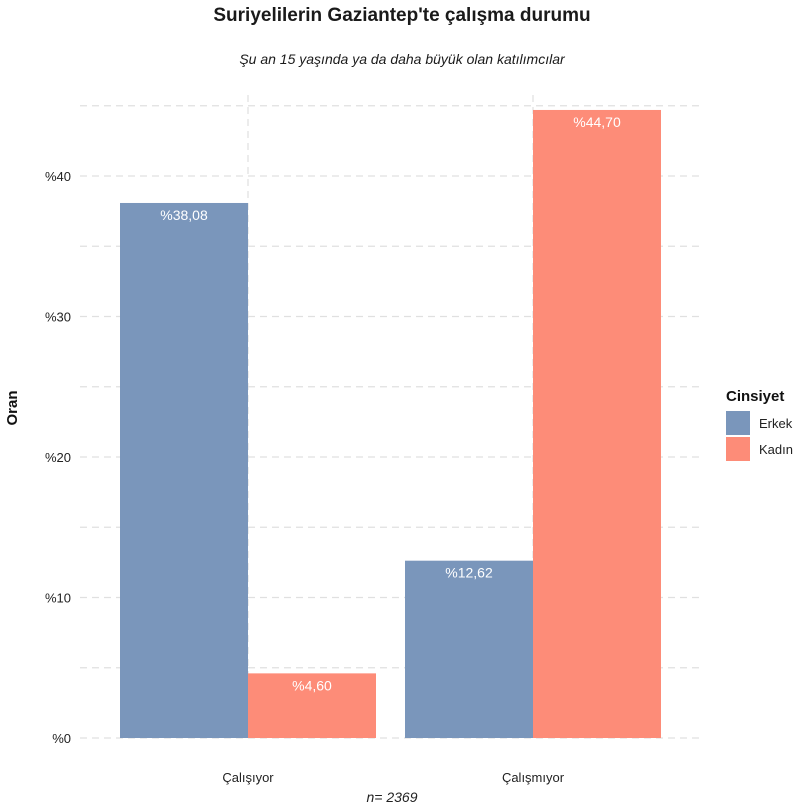  Describe the element at coordinates (597, 122) in the screenshot. I see `bar-value-label: %44,70` at that location.